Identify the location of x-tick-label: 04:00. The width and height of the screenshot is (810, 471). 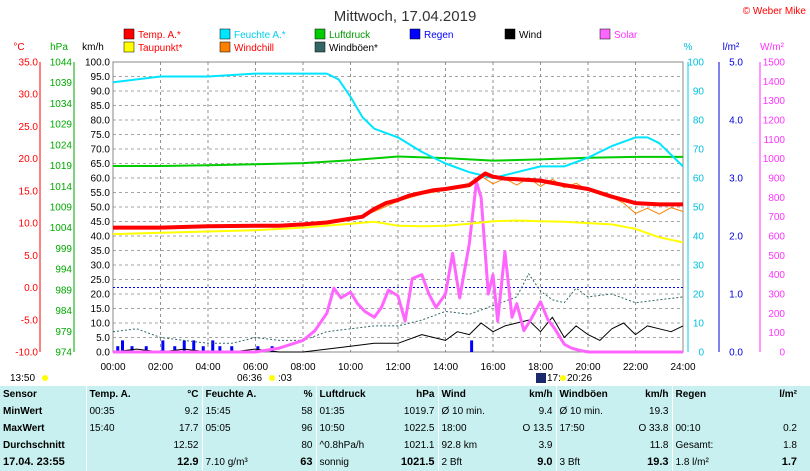
(207, 367).